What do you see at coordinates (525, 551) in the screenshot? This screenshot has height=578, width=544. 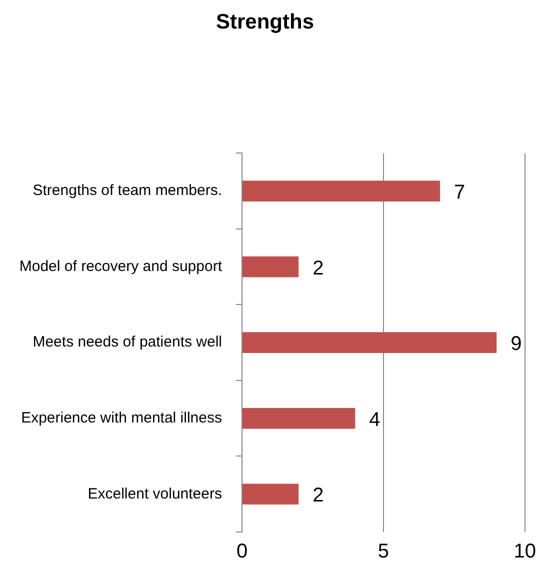 I see `x-tick-label: 10` at bounding box center [525, 551].